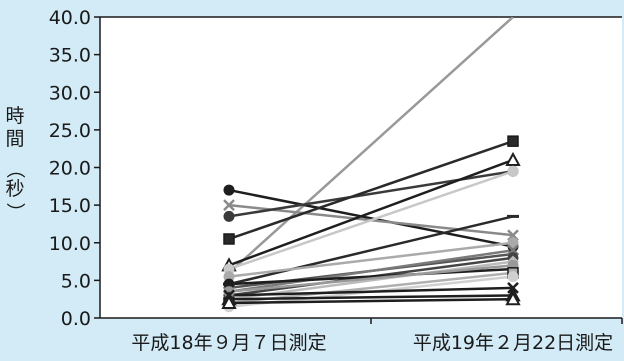  What do you see at coordinates (70, 131) in the screenshot?
I see `y-tick-label: 25.0` at bounding box center [70, 131].